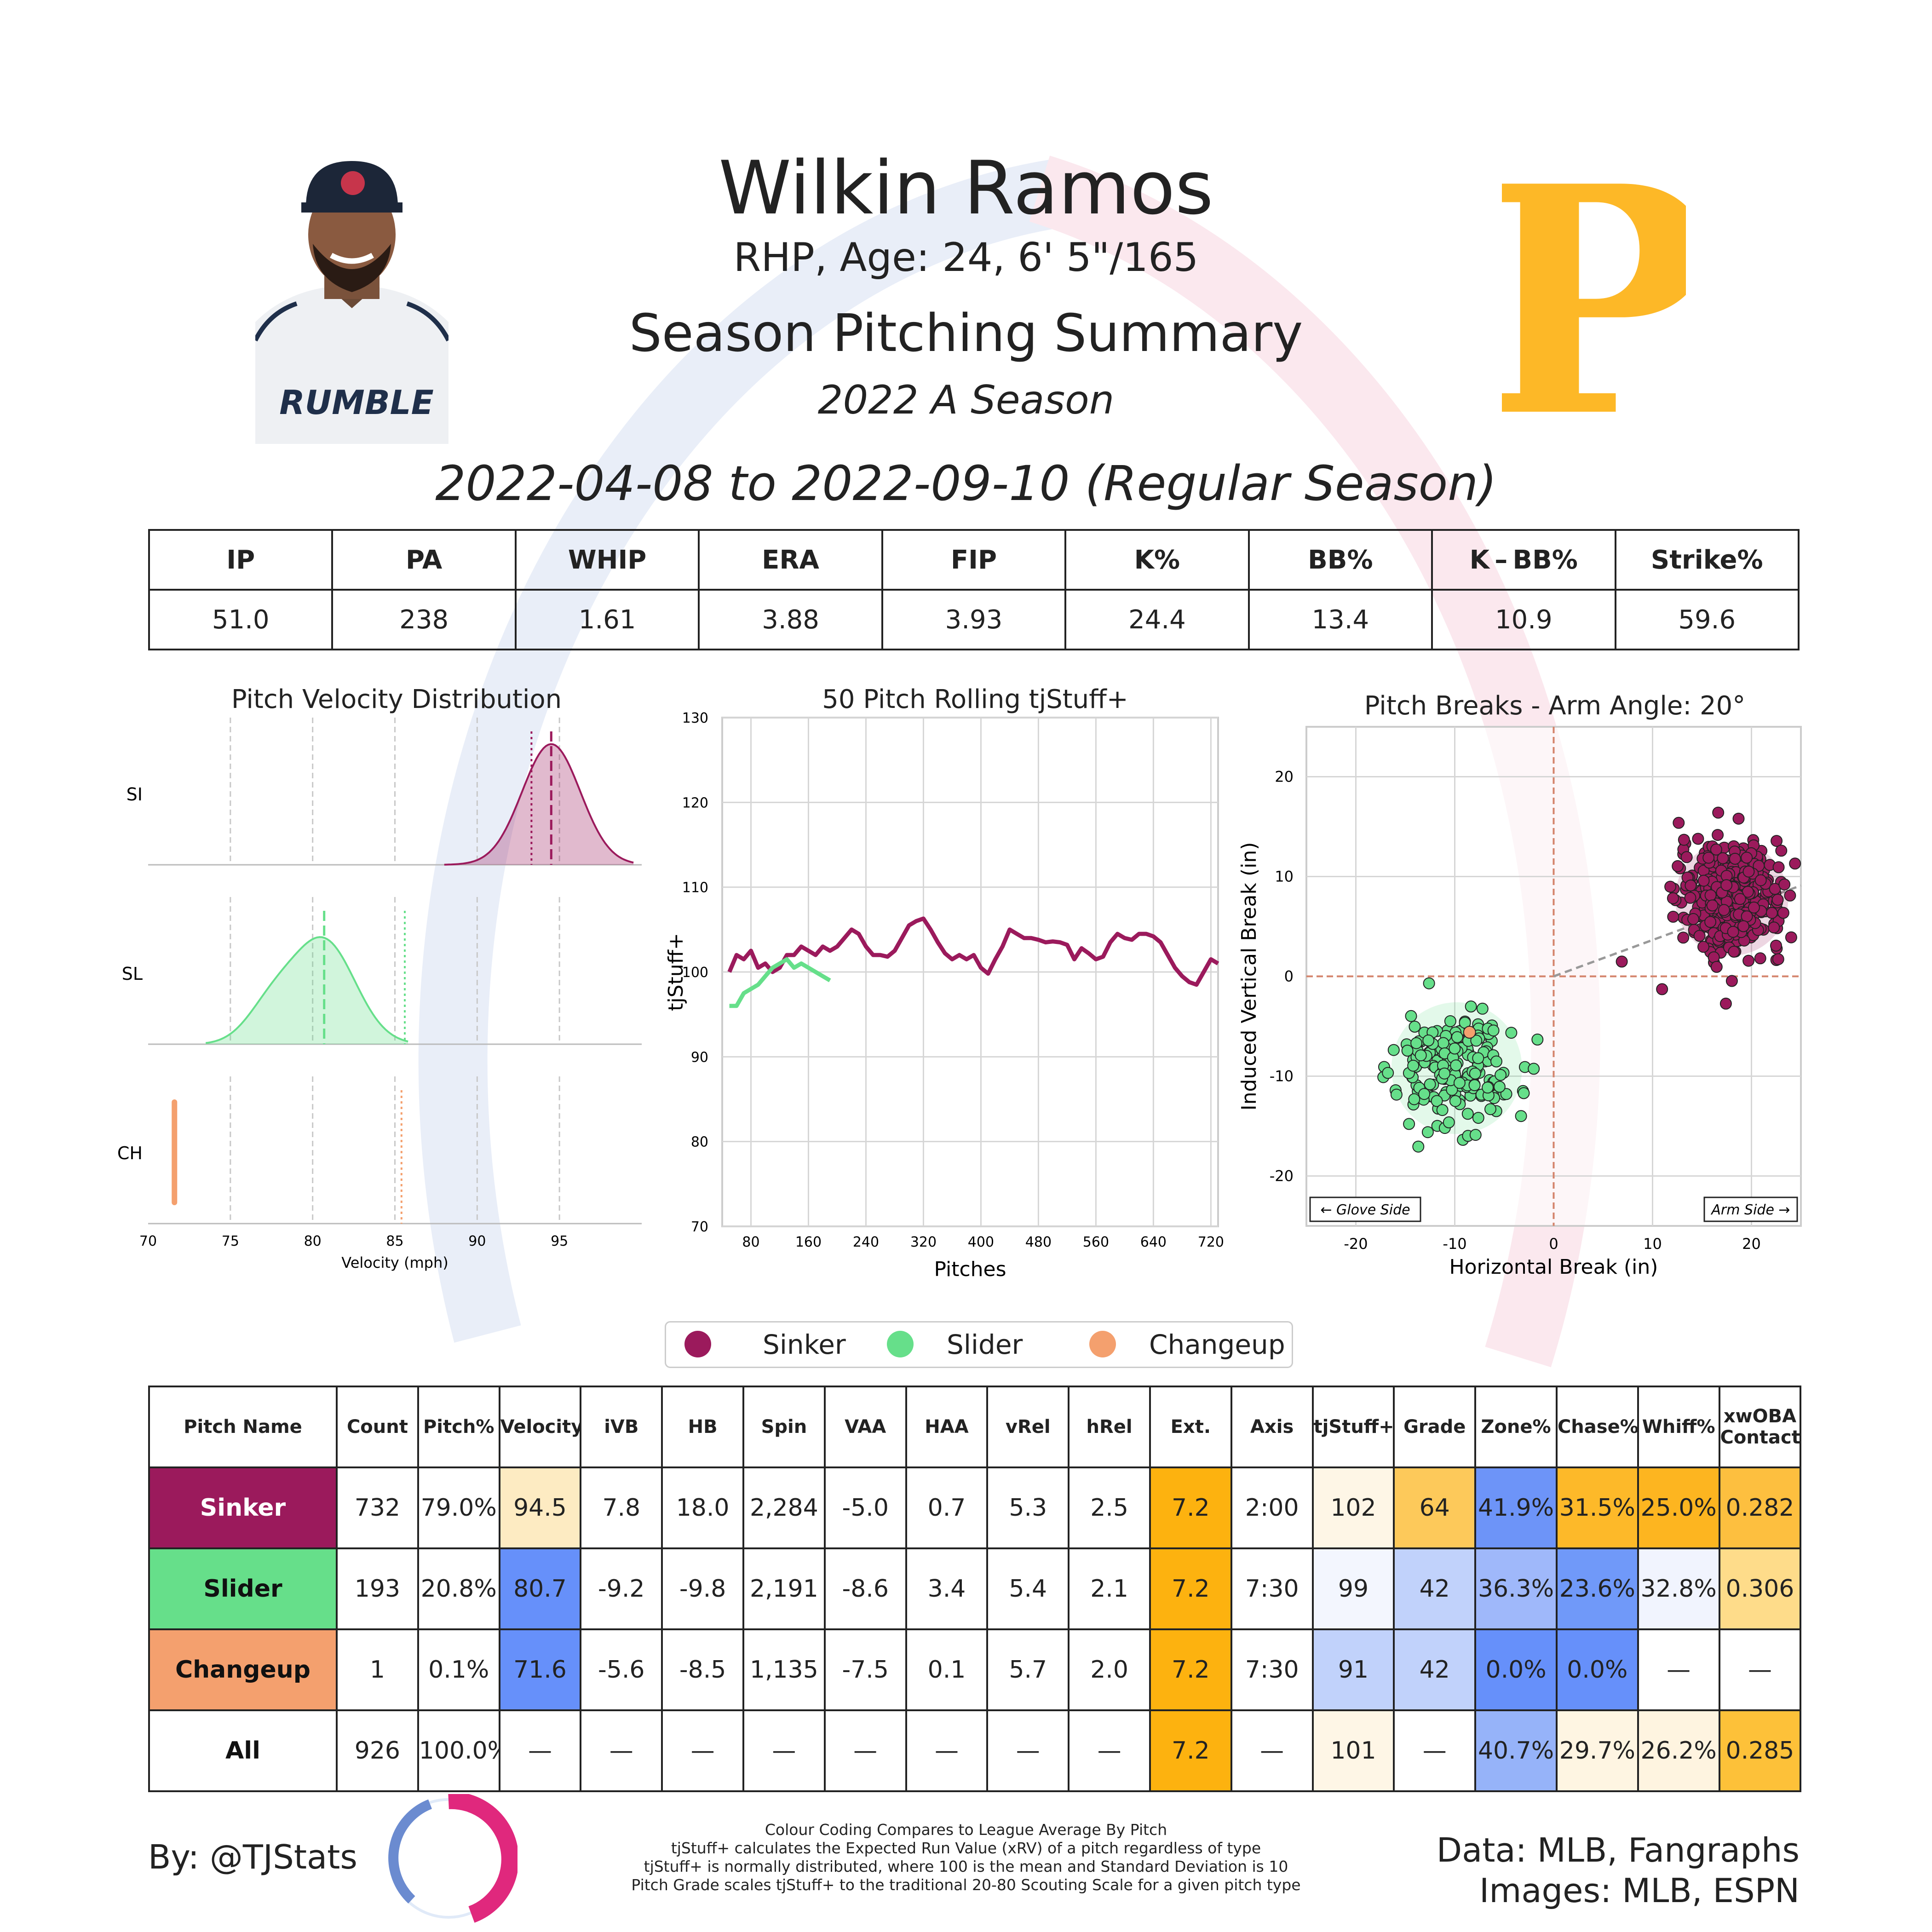 Image resolution: width=1932 pixels, height=1932 pixels. Describe the element at coordinates (865, 1507) in the screenshot. I see `pitch-metric-cell: -5.0` at that location.